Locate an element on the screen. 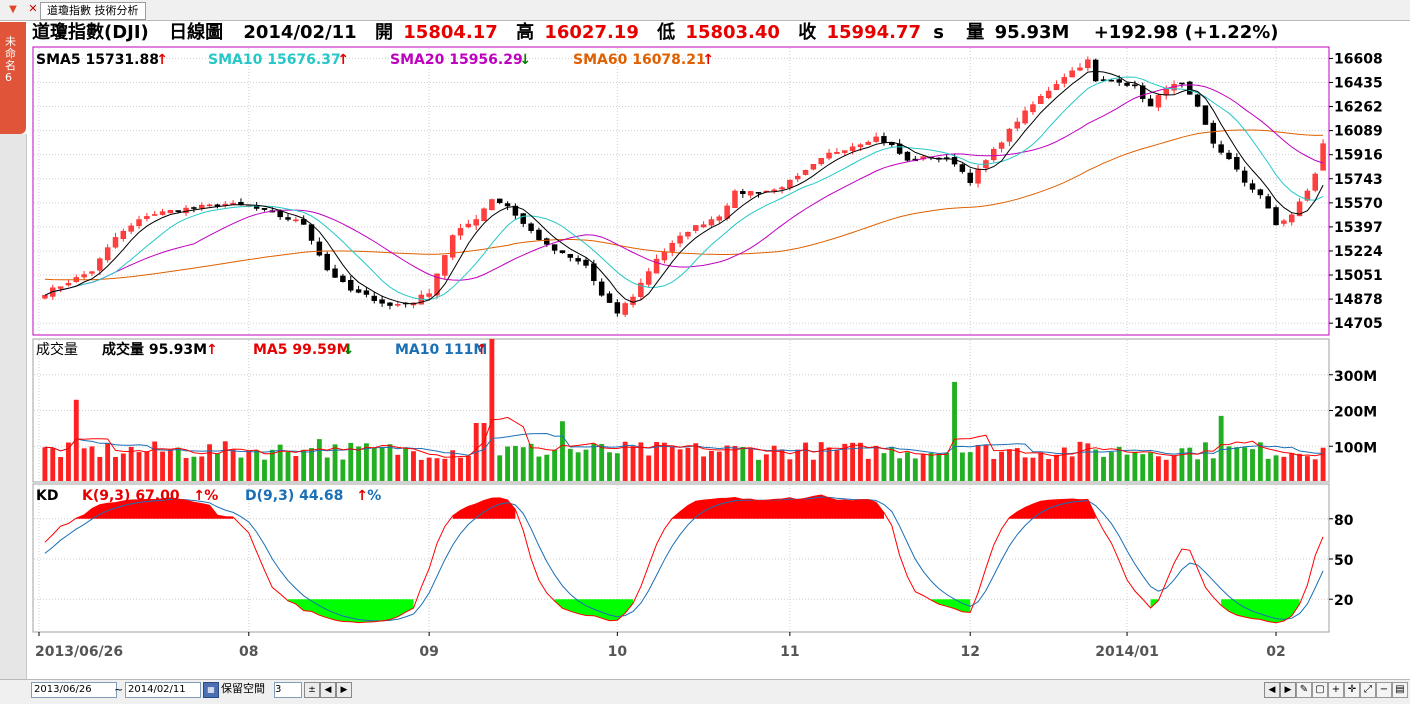  crosshair-icon: ✛ is located at coordinates (1352, 690).